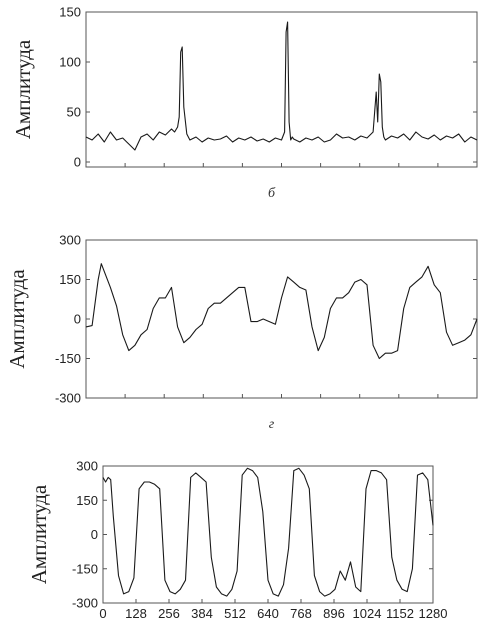 The height and width of the screenshot is (624, 487). I want to click on panel-caption: г, so click(272, 424).